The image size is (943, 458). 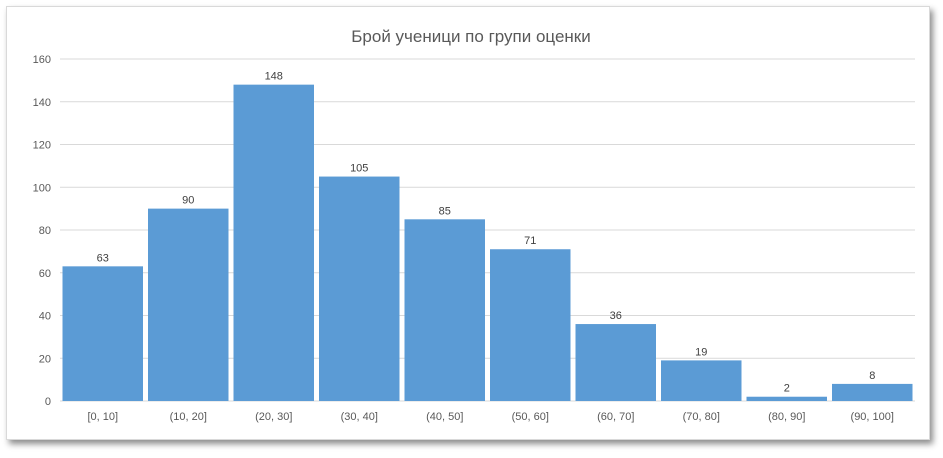 What do you see at coordinates (42, 188) in the screenshot?
I see `y-tick-label: 100` at bounding box center [42, 188].